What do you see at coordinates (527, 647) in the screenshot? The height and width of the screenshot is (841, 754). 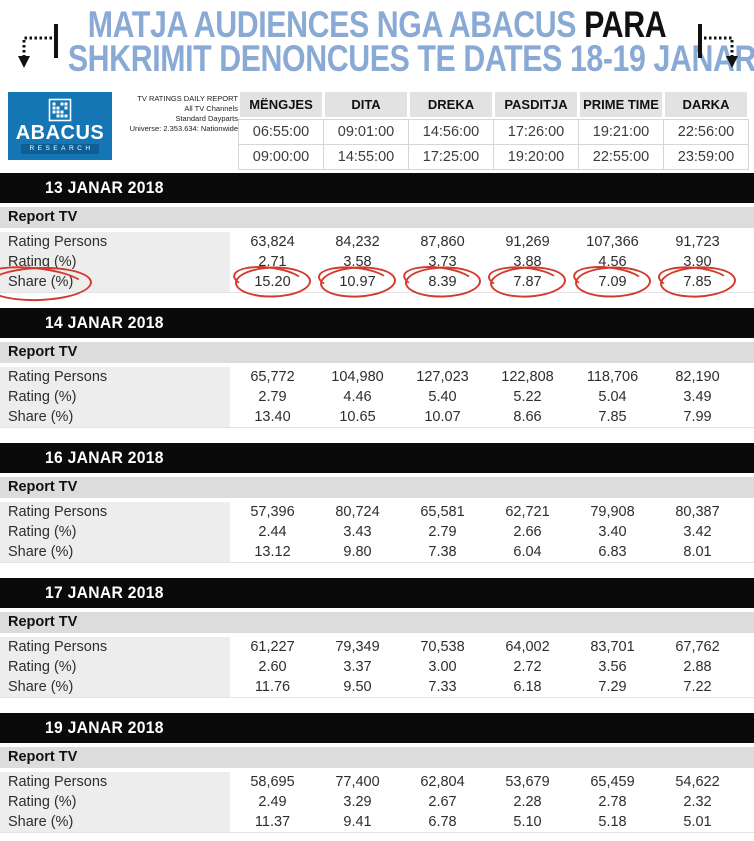 I see `value-cell: 64,002` at bounding box center [527, 647].